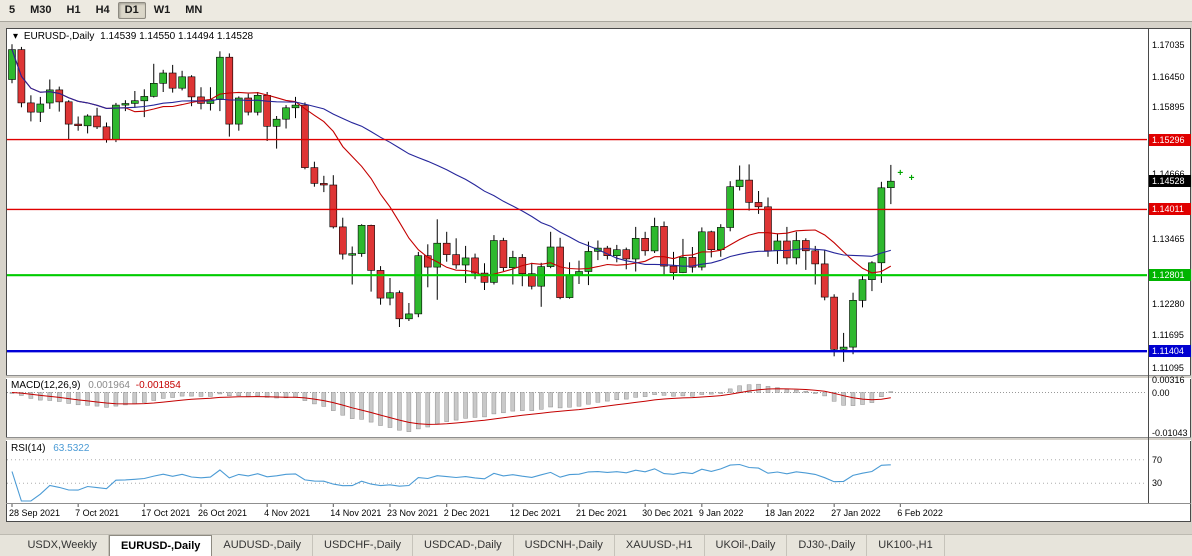  I want to click on chart-tab-uk100-h1: UK100-,H1, so click(906, 545).